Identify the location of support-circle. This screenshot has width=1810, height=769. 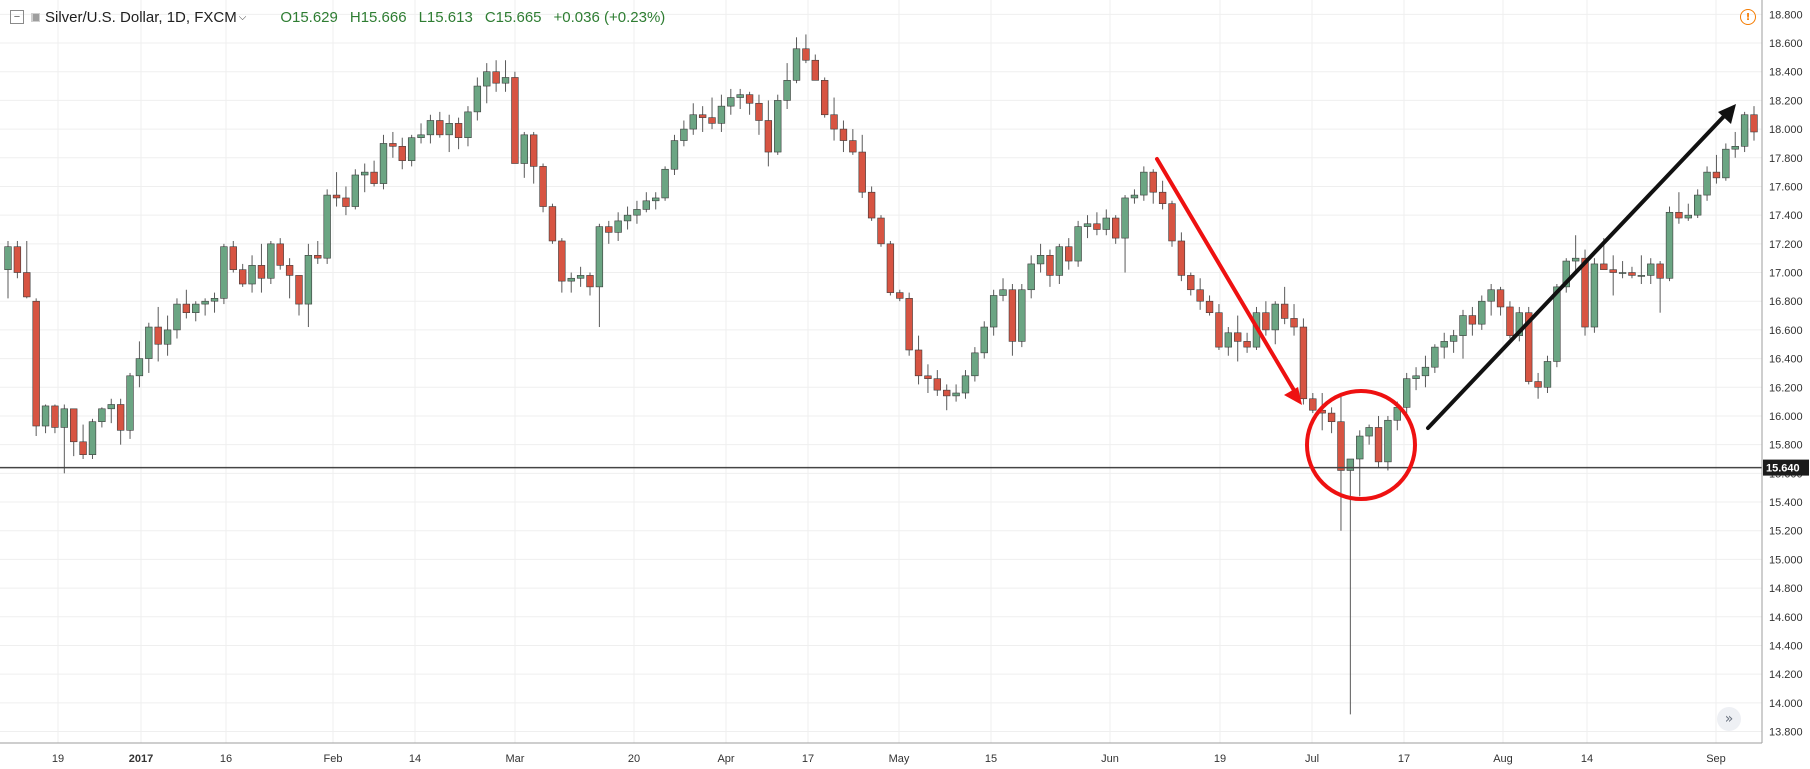
(1361, 445).